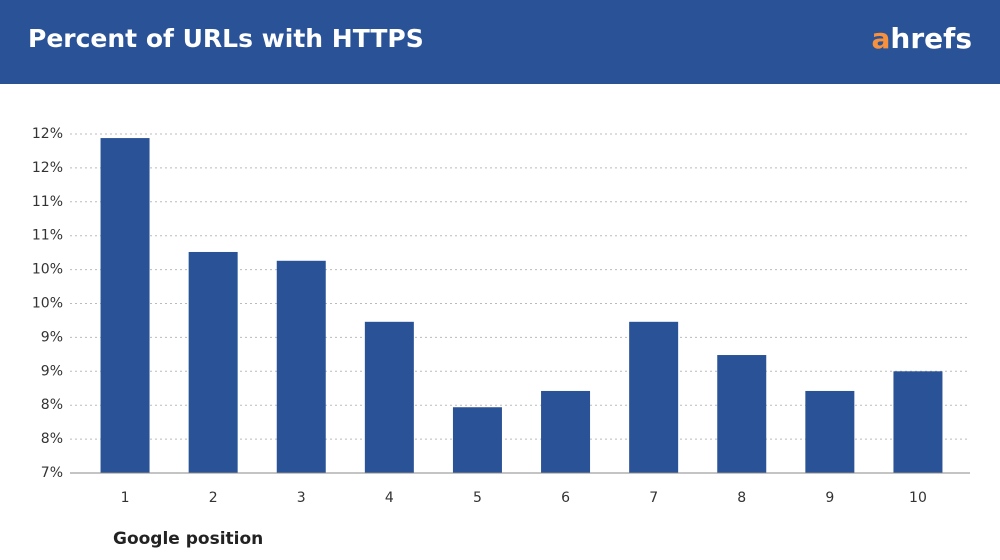 Image resolution: width=1000 pixels, height=560 pixels. I want to click on logo-rest: hrefs, so click(931, 38).